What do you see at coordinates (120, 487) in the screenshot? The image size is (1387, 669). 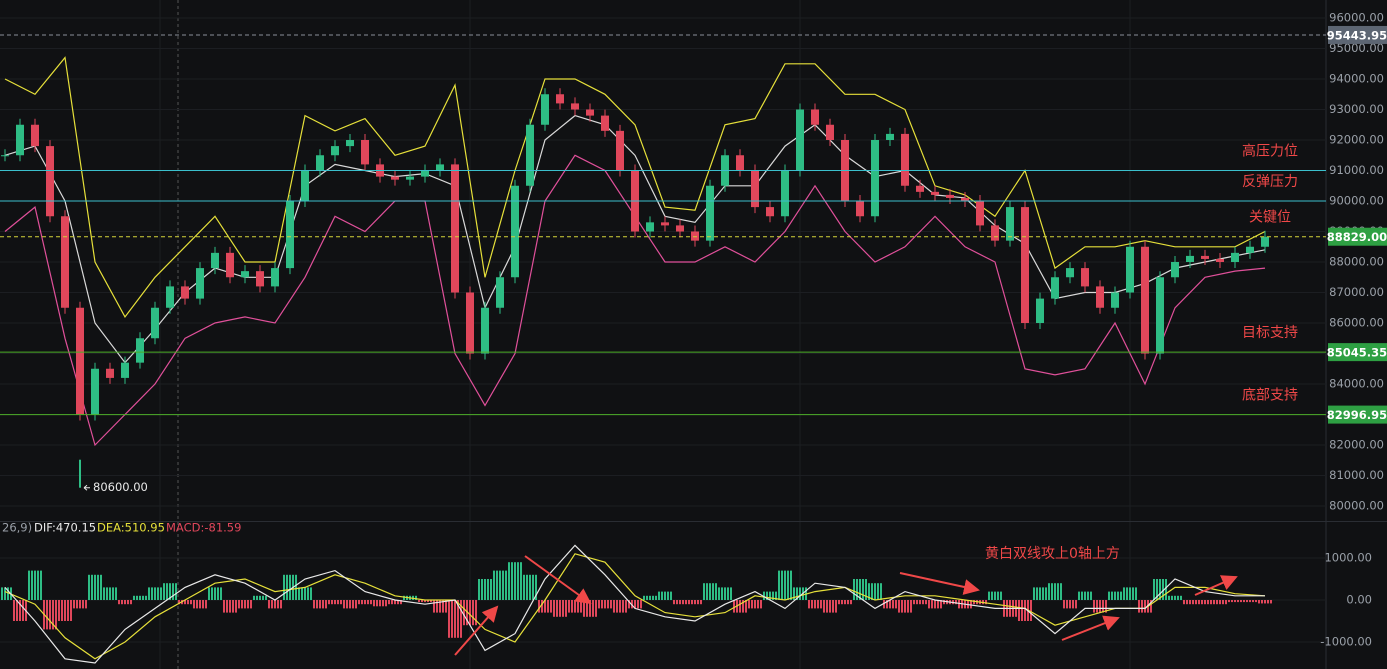 I see `low-label: 80600.00` at bounding box center [120, 487].